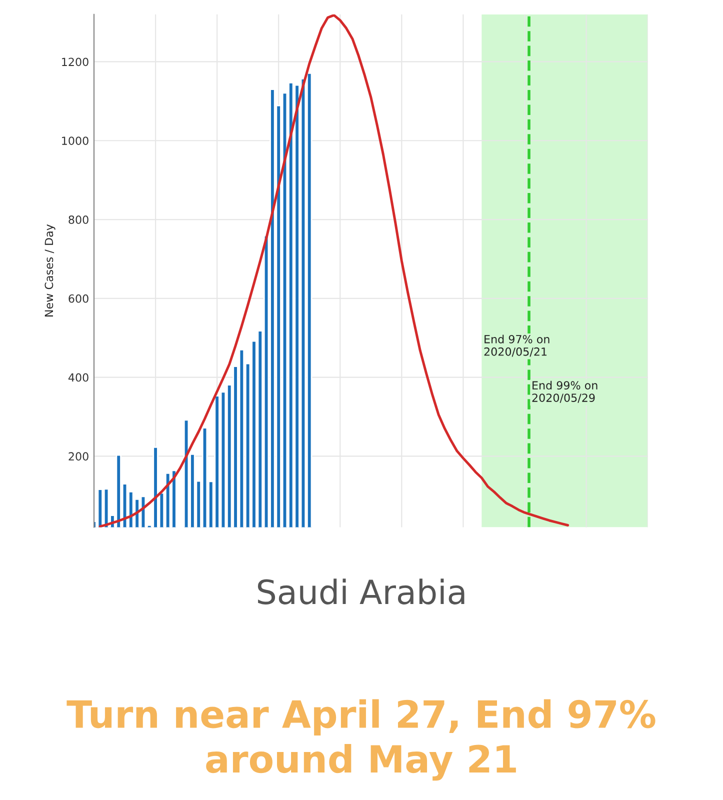 The height and width of the screenshot is (800, 723). Describe the element at coordinates (78, 456) in the screenshot. I see `y-tick-label: 200` at that location.